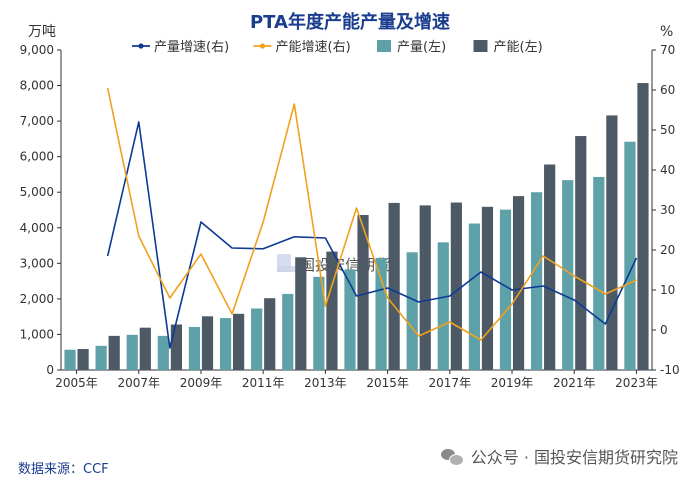 The height and width of the screenshot is (484, 700). Describe the element at coordinates (145, 348) in the screenshot. I see `capacity-bar-2007` at that location.